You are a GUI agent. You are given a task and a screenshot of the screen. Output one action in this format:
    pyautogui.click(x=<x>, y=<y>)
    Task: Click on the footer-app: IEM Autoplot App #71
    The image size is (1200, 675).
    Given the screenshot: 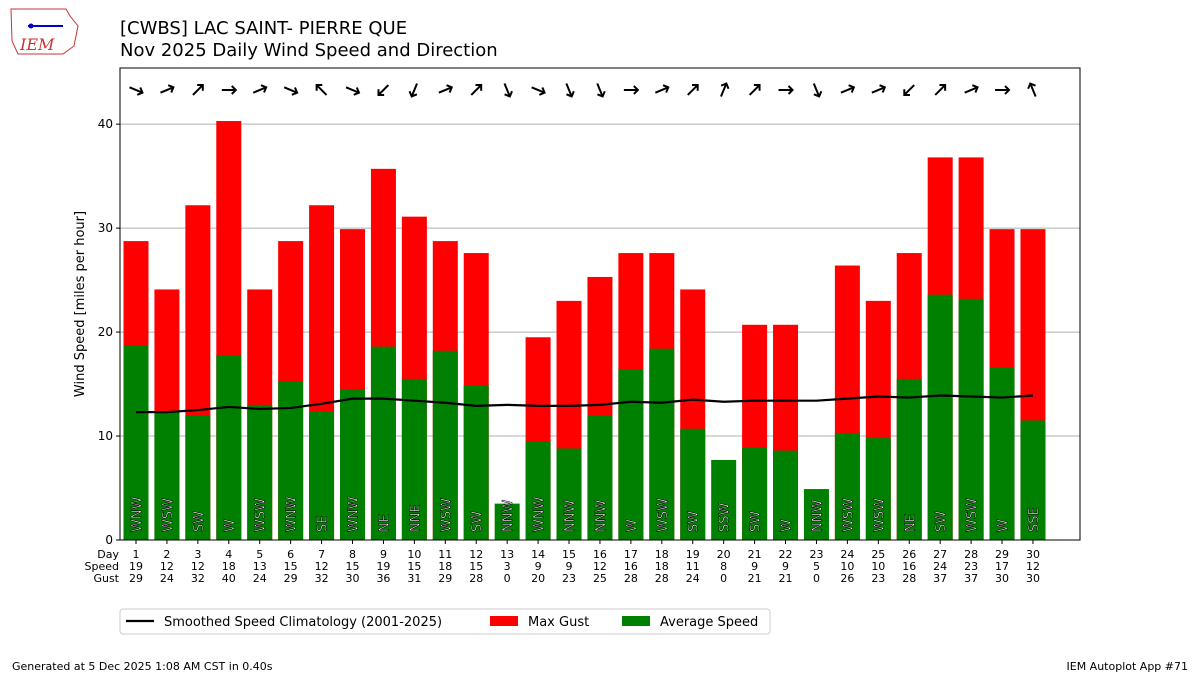 What is the action you would take?
    pyautogui.click(x=1127, y=666)
    